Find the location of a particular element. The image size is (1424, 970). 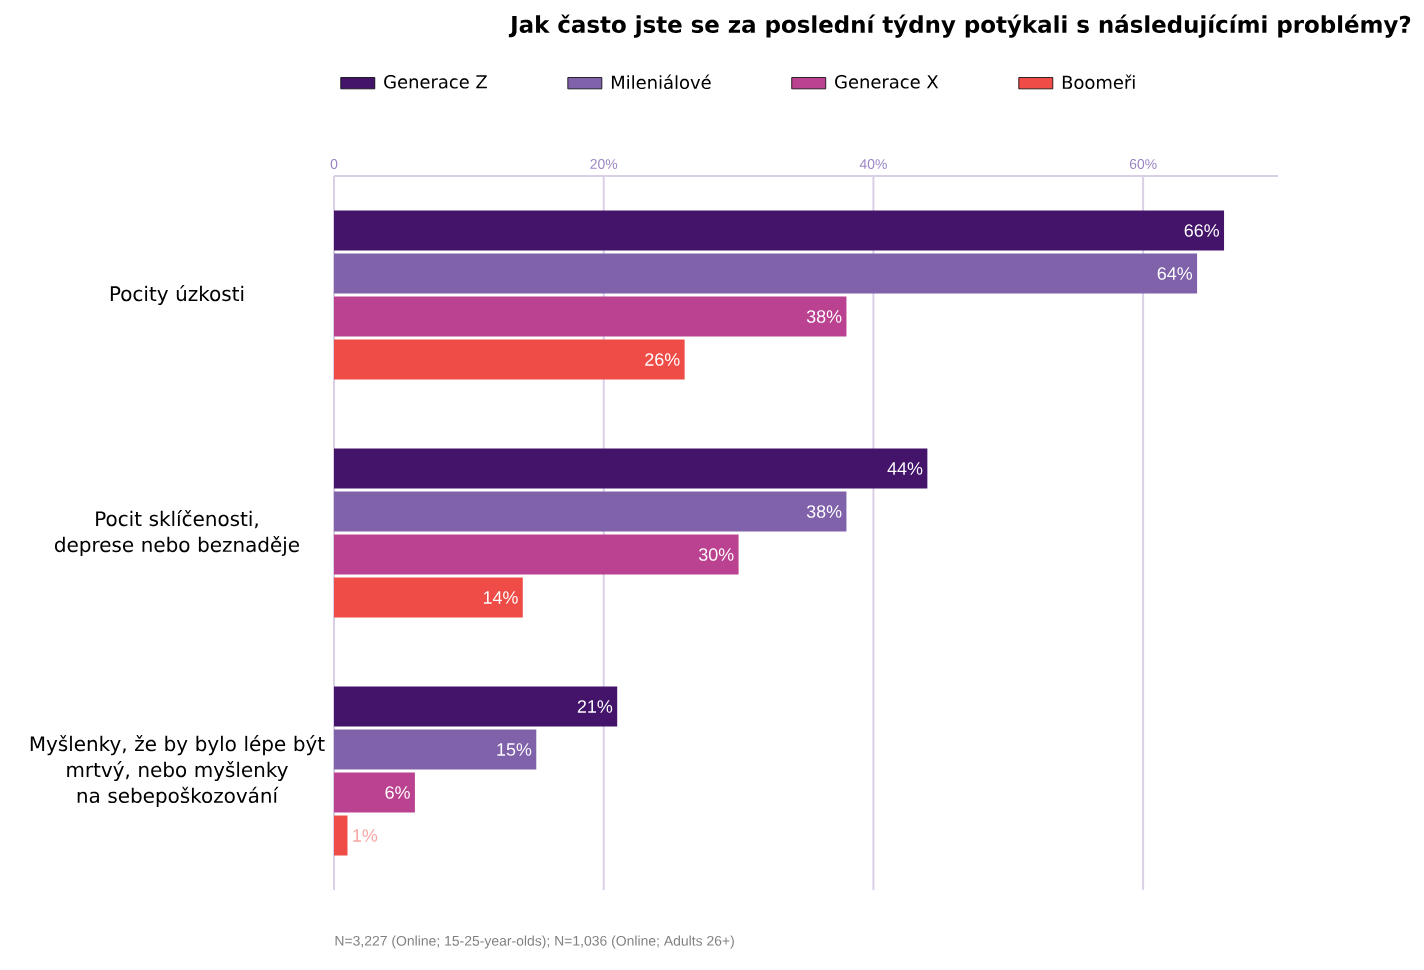

legend-label: Boomeři is located at coordinates (1098, 82).